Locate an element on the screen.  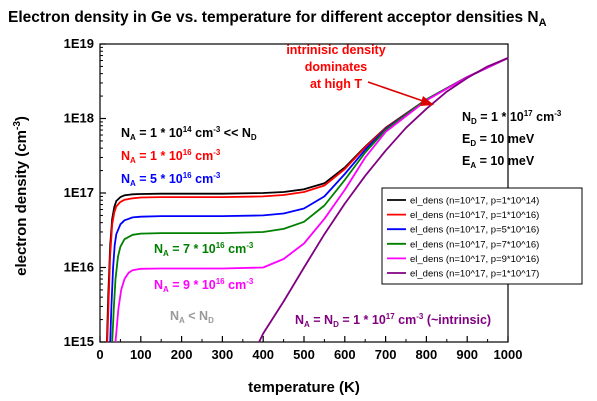
intrinsic-annotation: intrinisic density dominates at high T is located at coordinates (335, 67).